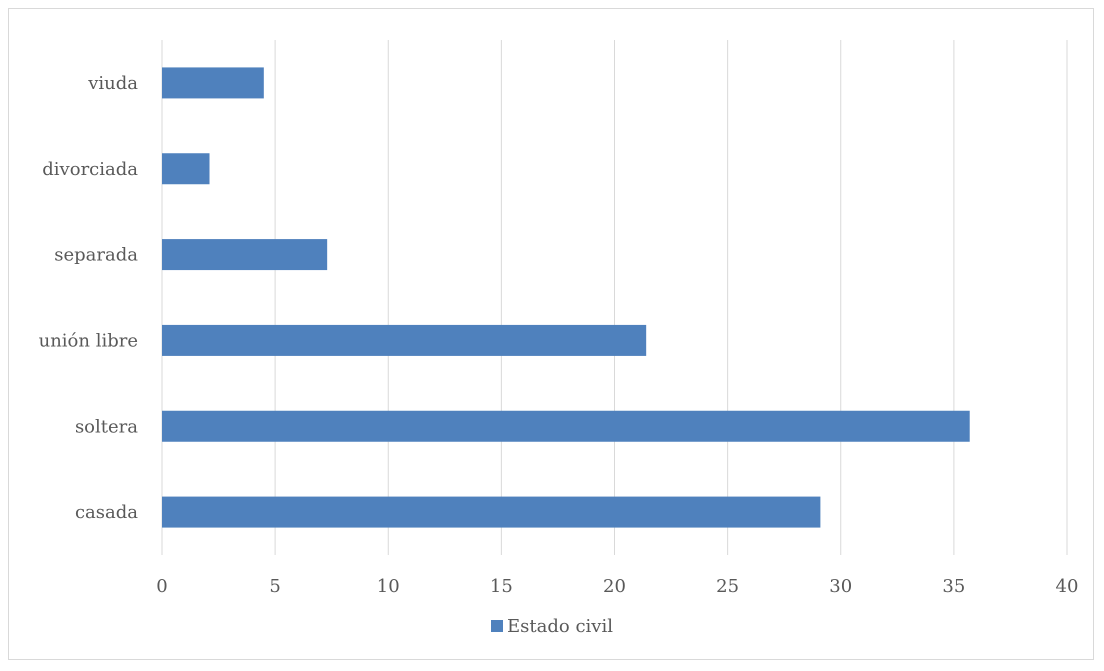 This screenshot has width=1104, height=671. What do you see at coordinates (186, 169) in the screenshot?
I see `bar-divorciada` at bounding box center [186, 169].